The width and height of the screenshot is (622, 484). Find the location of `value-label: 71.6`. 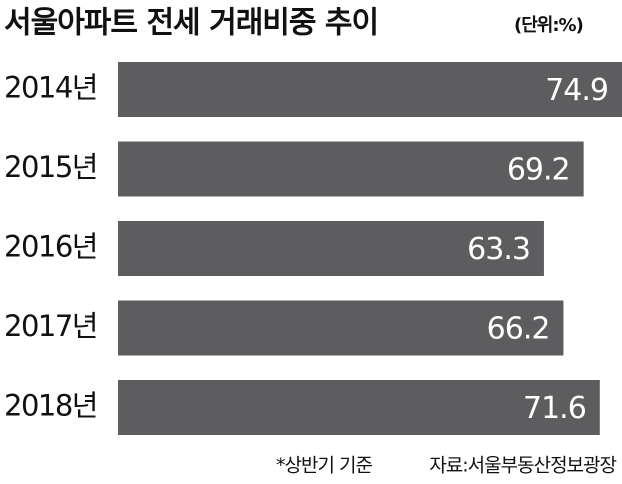

value-label: 71.6 is located at coordinates (554, 408).